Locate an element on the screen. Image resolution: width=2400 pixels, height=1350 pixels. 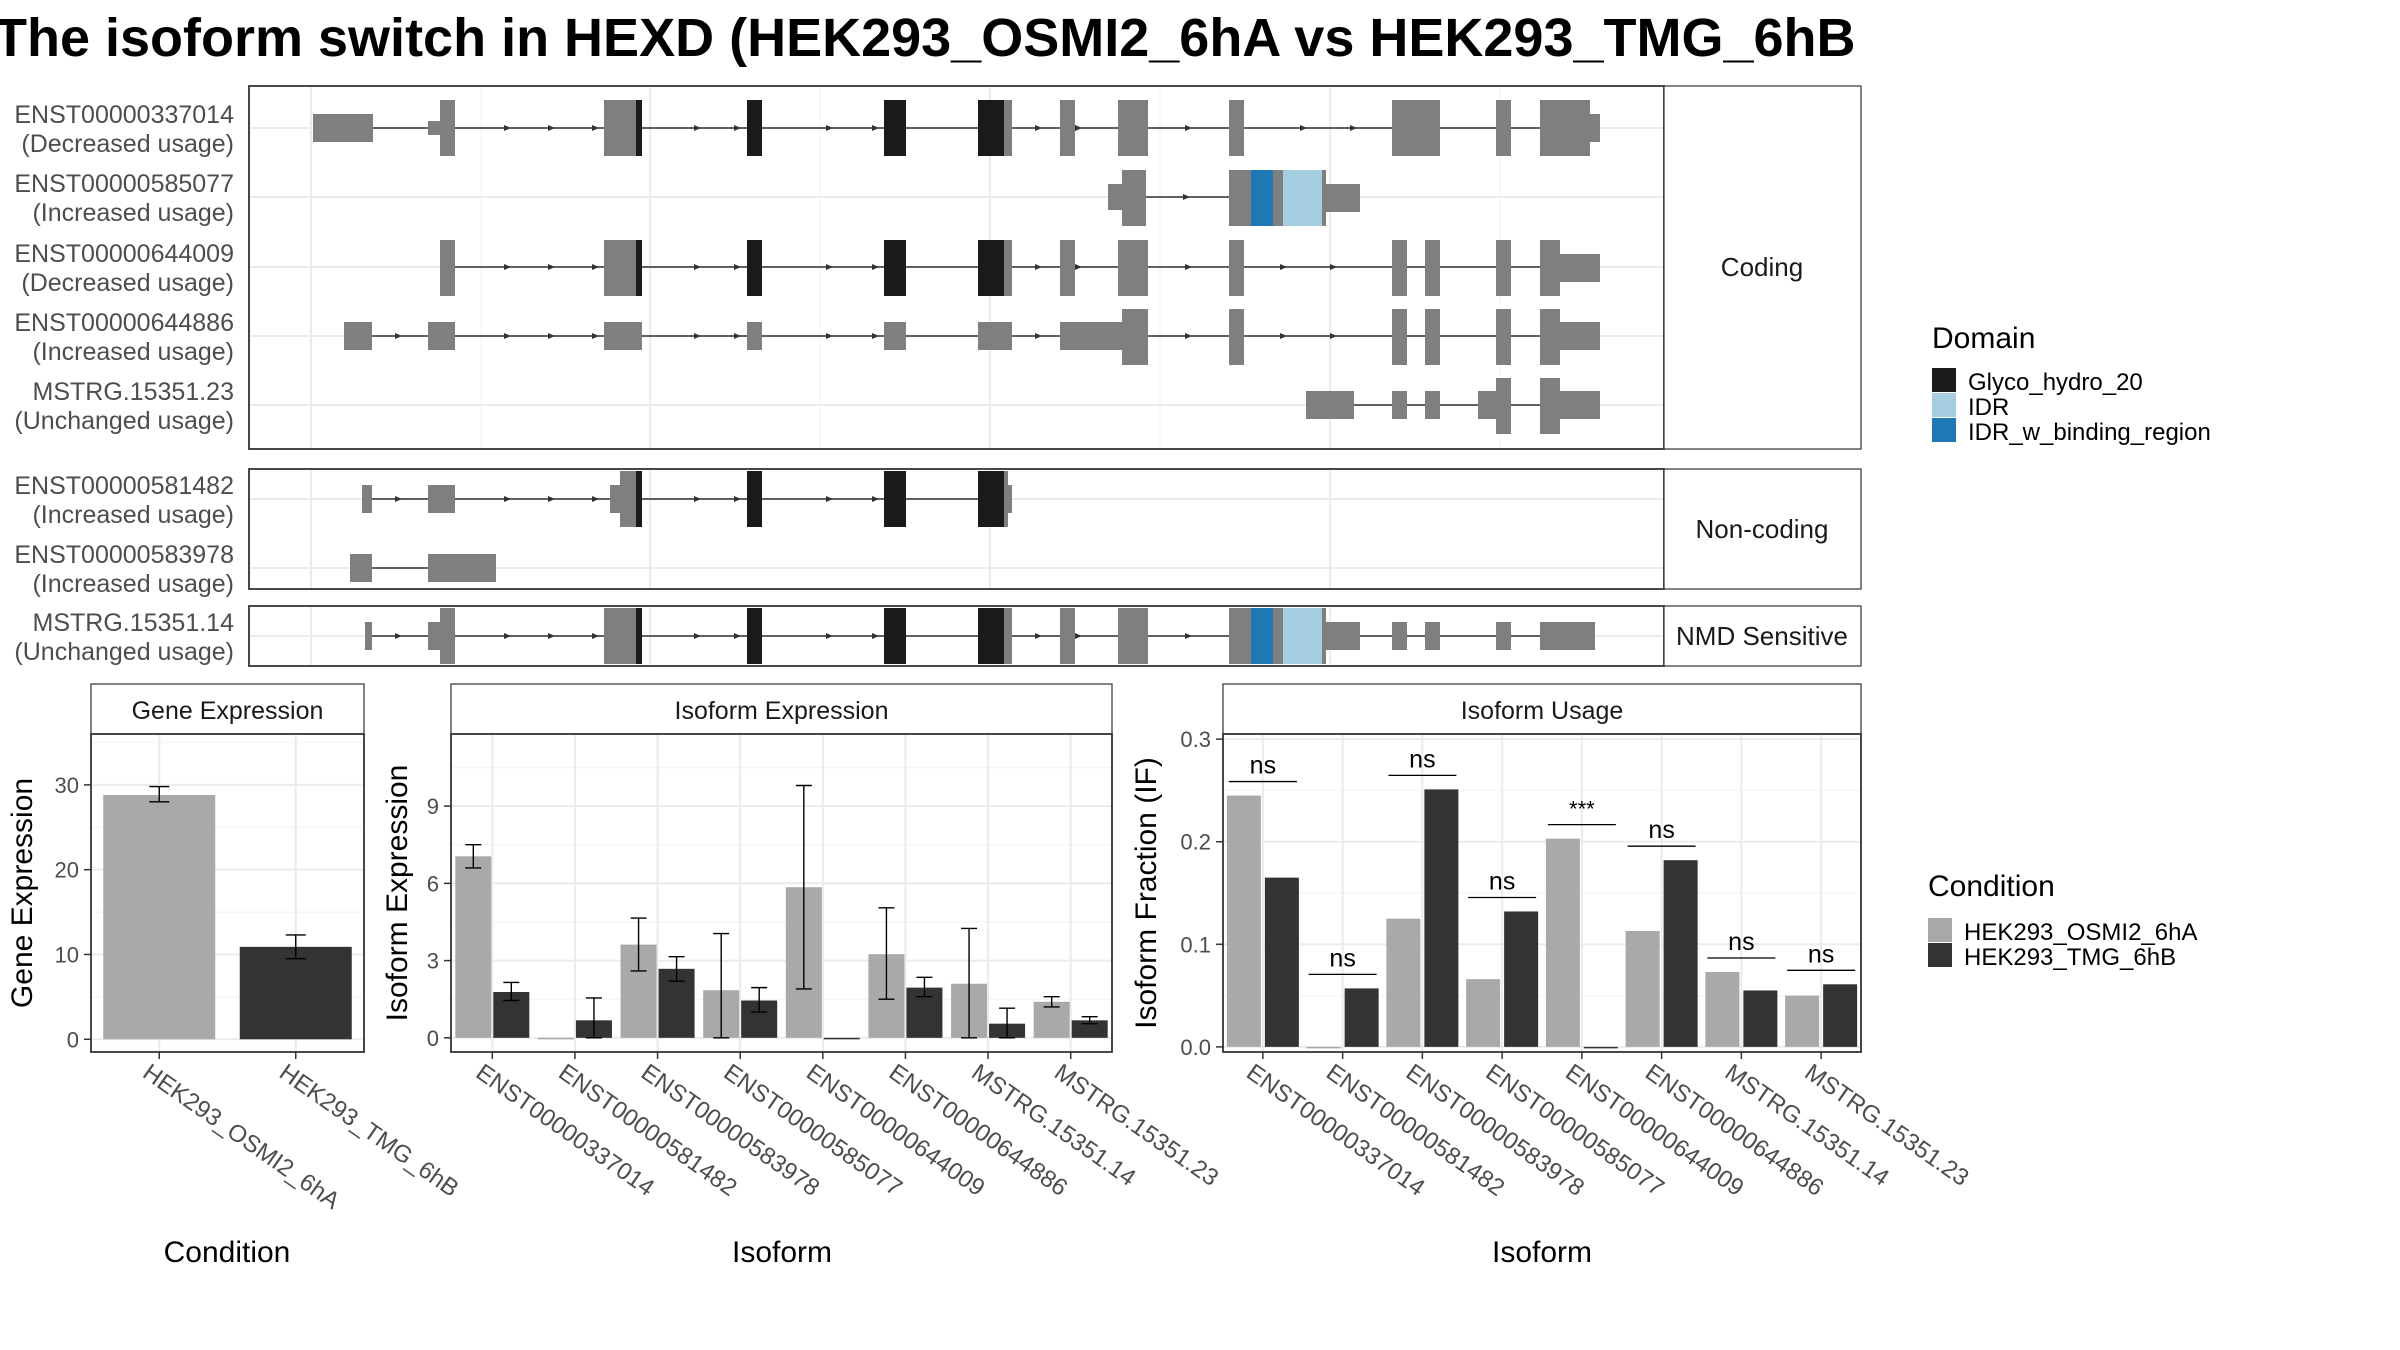
transcript-id-label: MSTRG.15351.14 is located at coordinates (134, 623).